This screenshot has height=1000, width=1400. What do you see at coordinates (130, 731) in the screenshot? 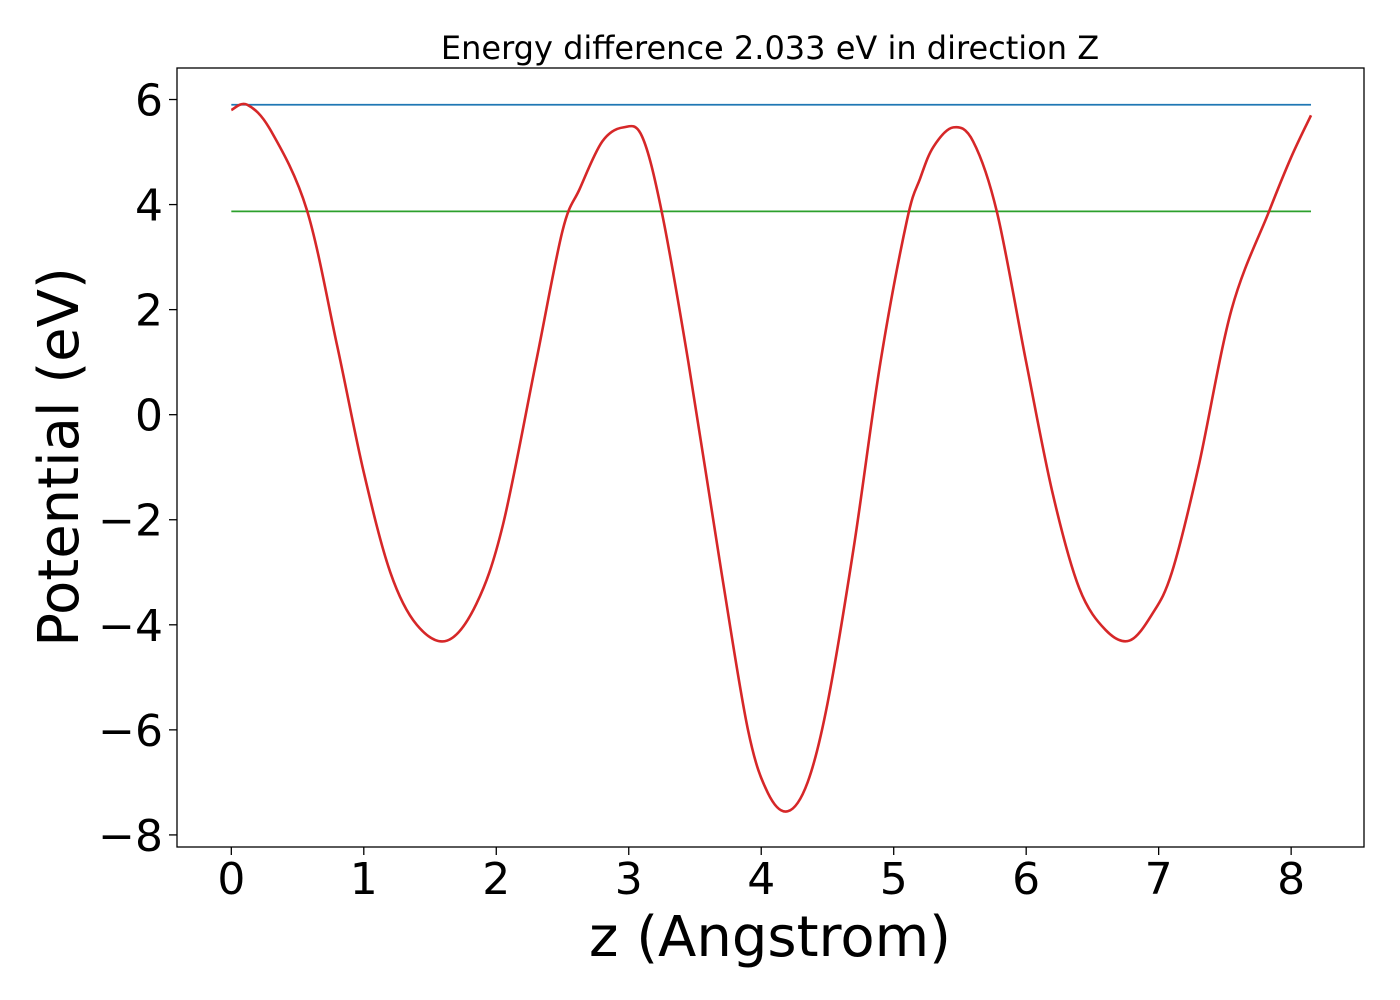
I see `y-tick-label: −6` at bounding box center [130, 731].